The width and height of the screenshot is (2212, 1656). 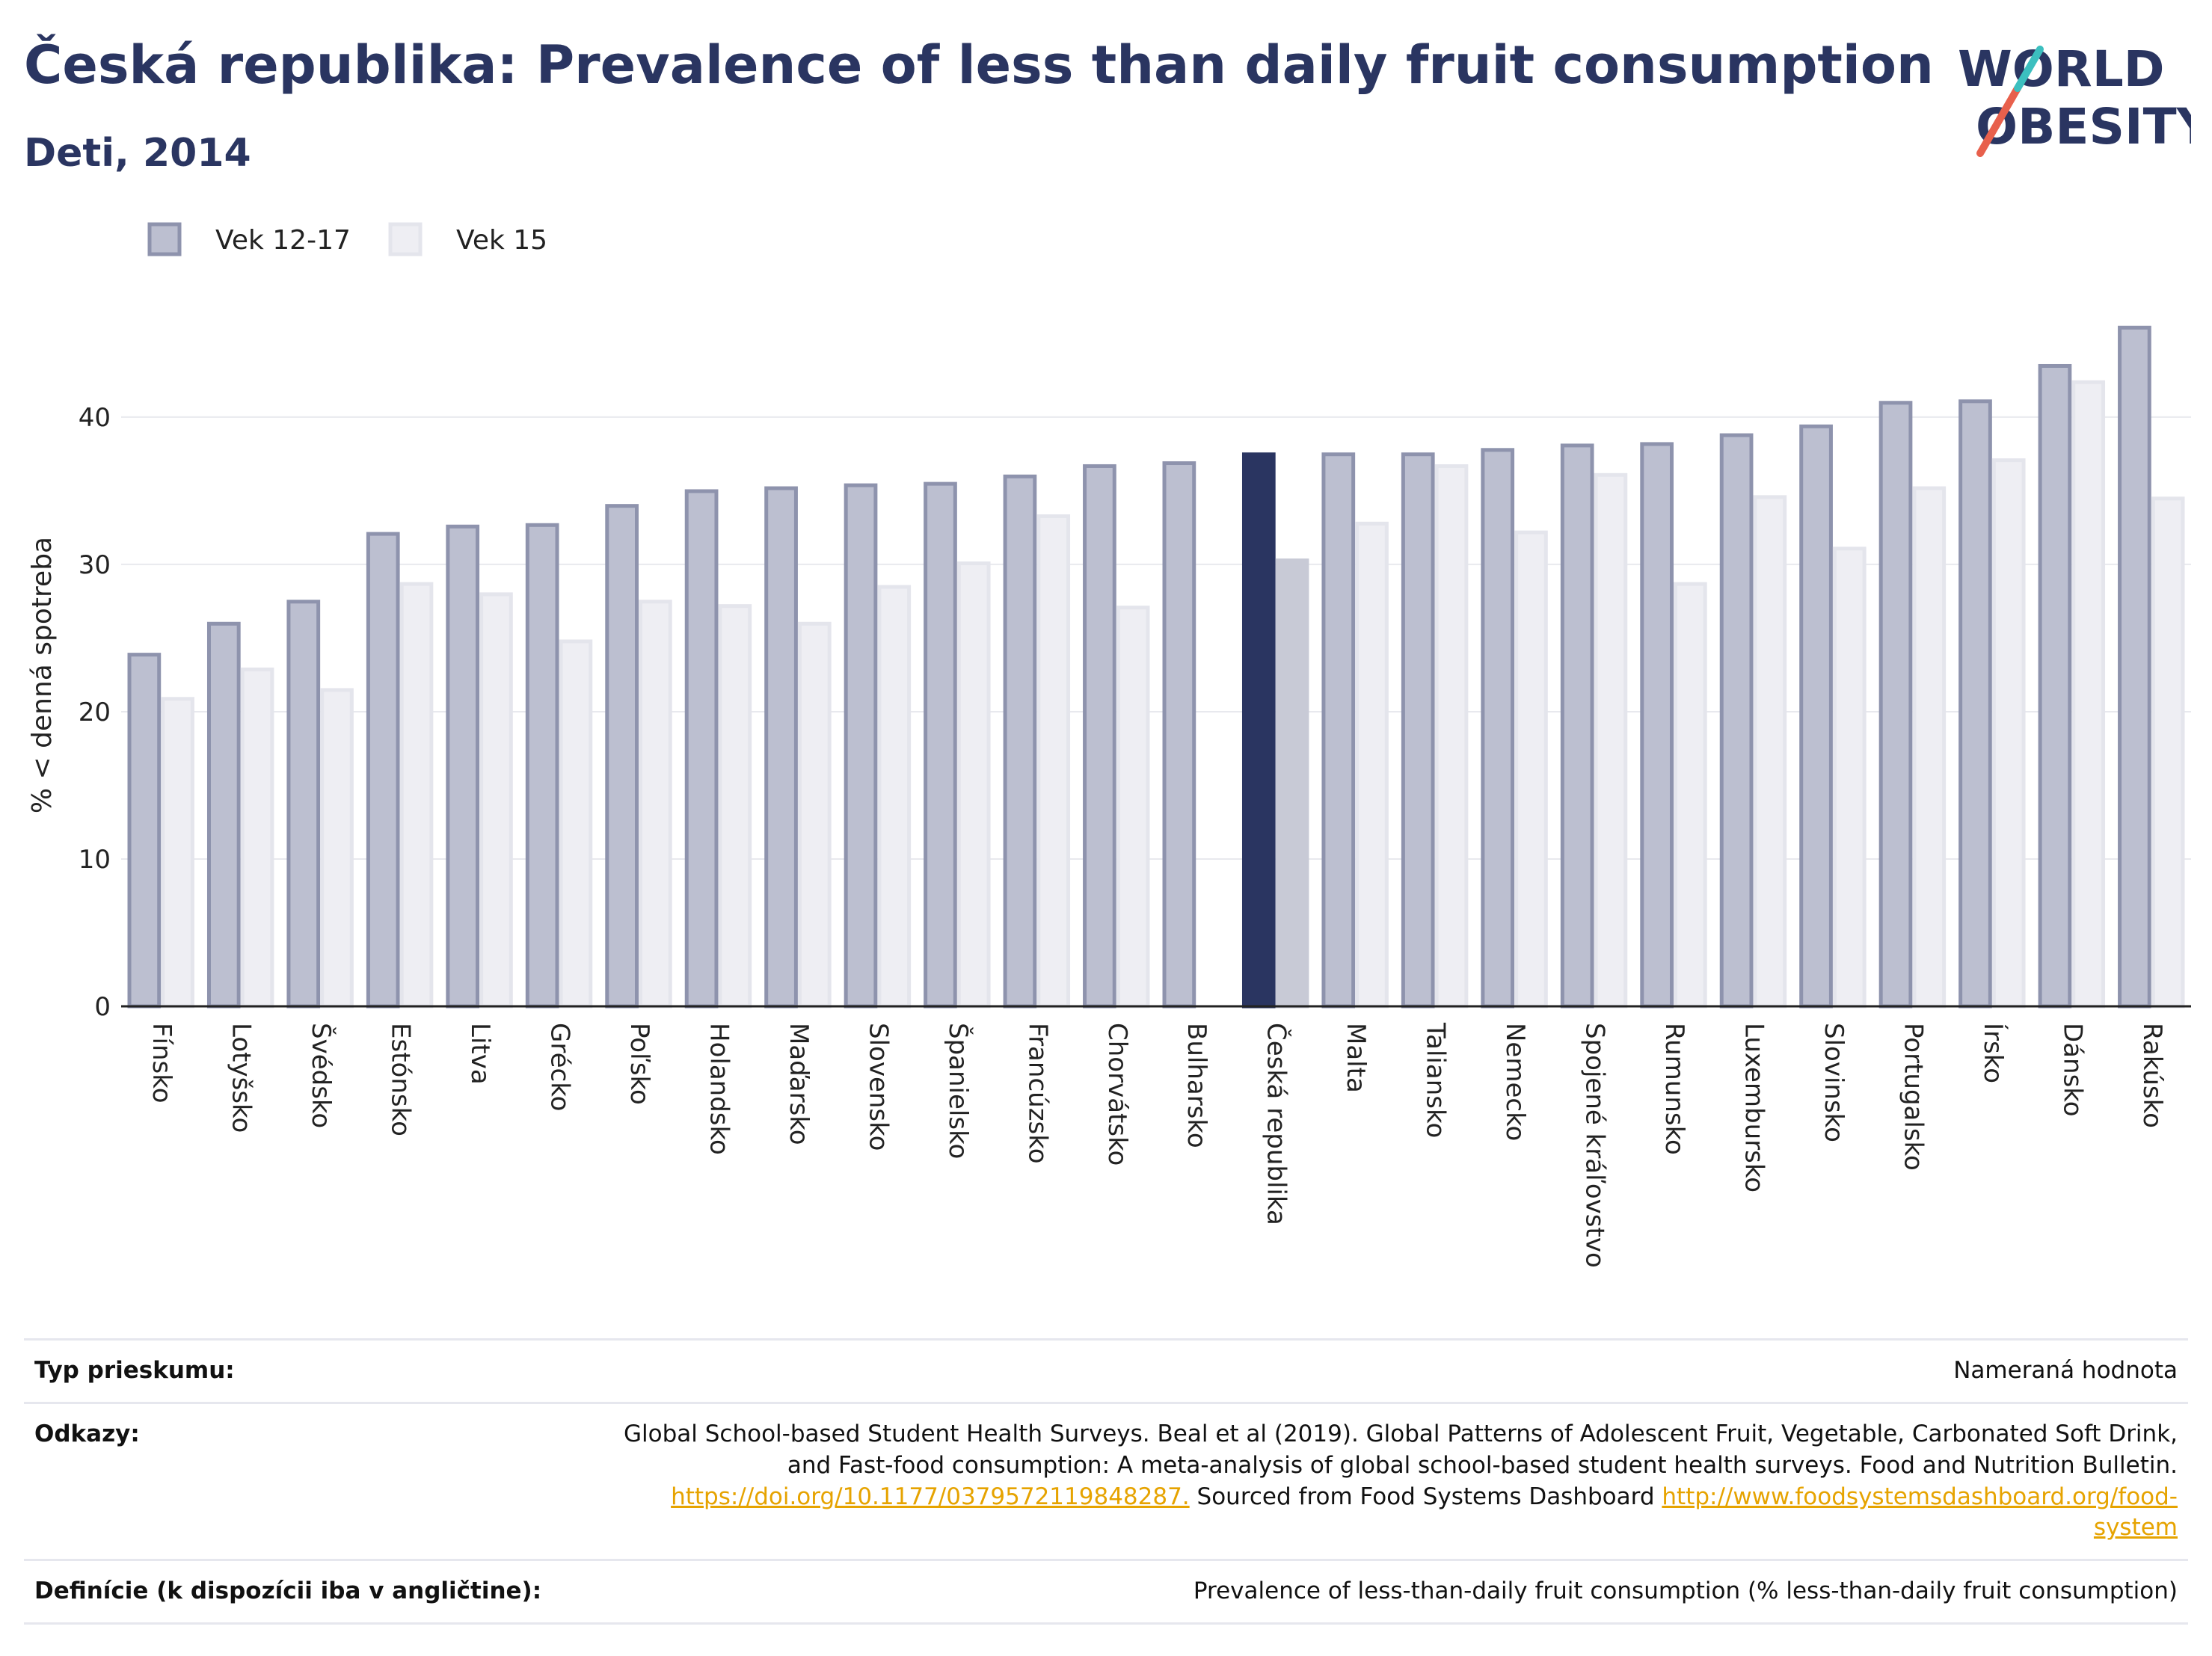 I want to click on x-tick-label: Portugalsko, so click(x=1913, y=1097).